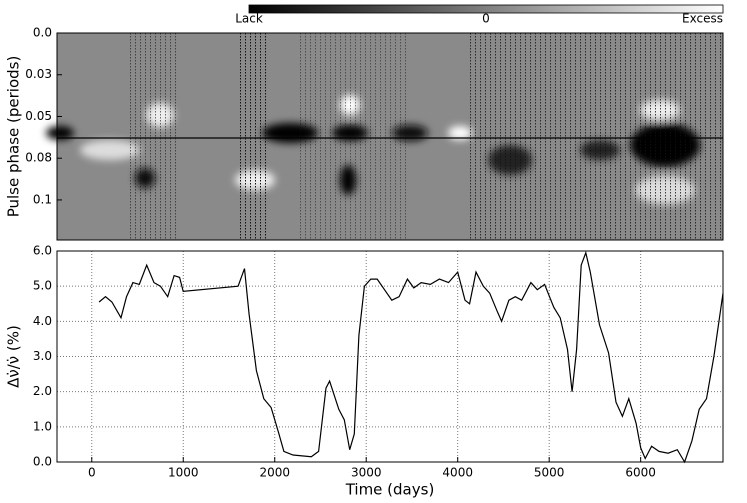 This screenshot has height=503, width=747. Describe the element at coordinates (14, 356) in the screenshot. I see `y-axis-label: Δν̇/ν̇ (%)` at that location.